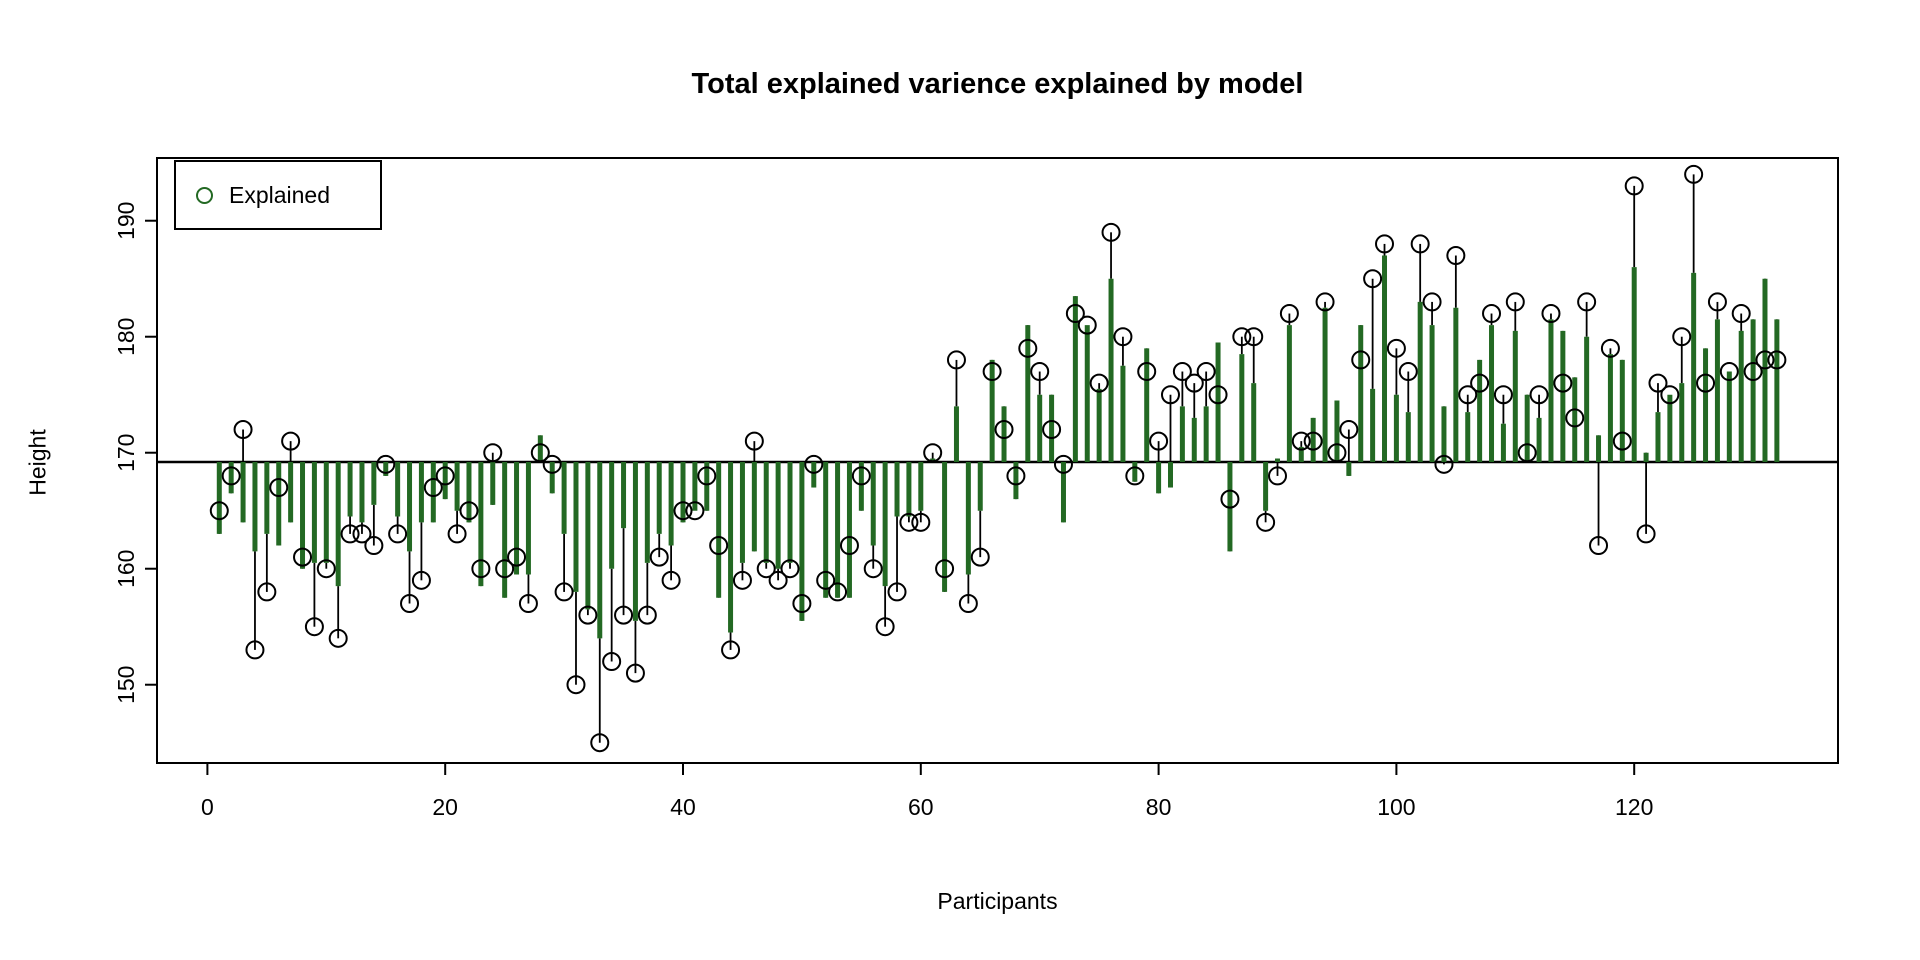  Describe the element at coordinates (207, 807) in the screenshot. I see `x-tick-label: 0` at that location.